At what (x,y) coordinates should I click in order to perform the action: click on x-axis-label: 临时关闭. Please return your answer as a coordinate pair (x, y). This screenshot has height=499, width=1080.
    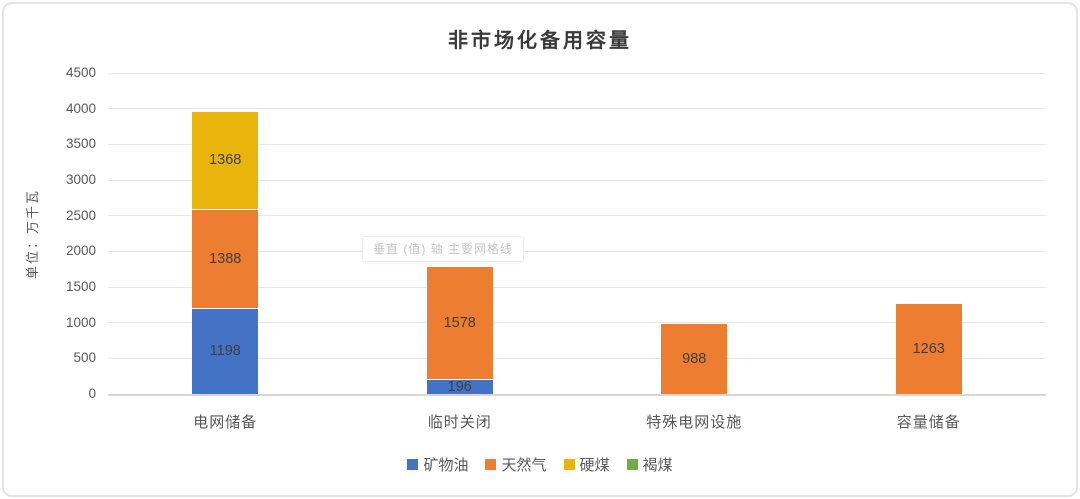
    Looking at the image, I should click on (459, 422).